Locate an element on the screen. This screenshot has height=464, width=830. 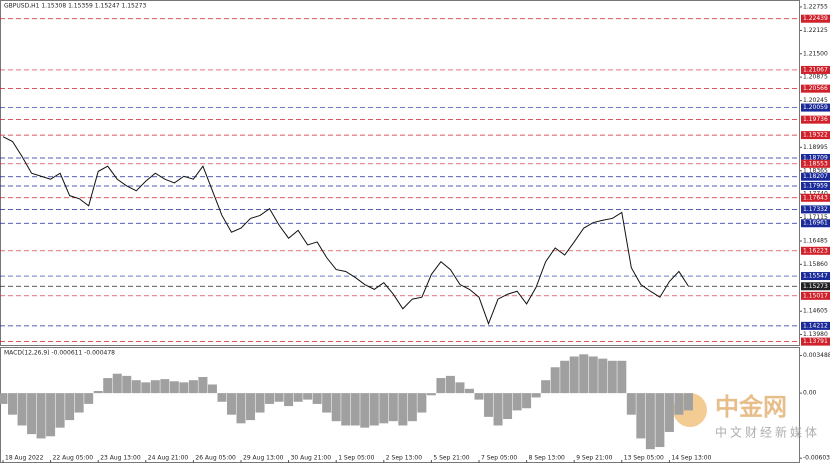
y-tick-label: 1.13980 is located at coordinates (815, 334).